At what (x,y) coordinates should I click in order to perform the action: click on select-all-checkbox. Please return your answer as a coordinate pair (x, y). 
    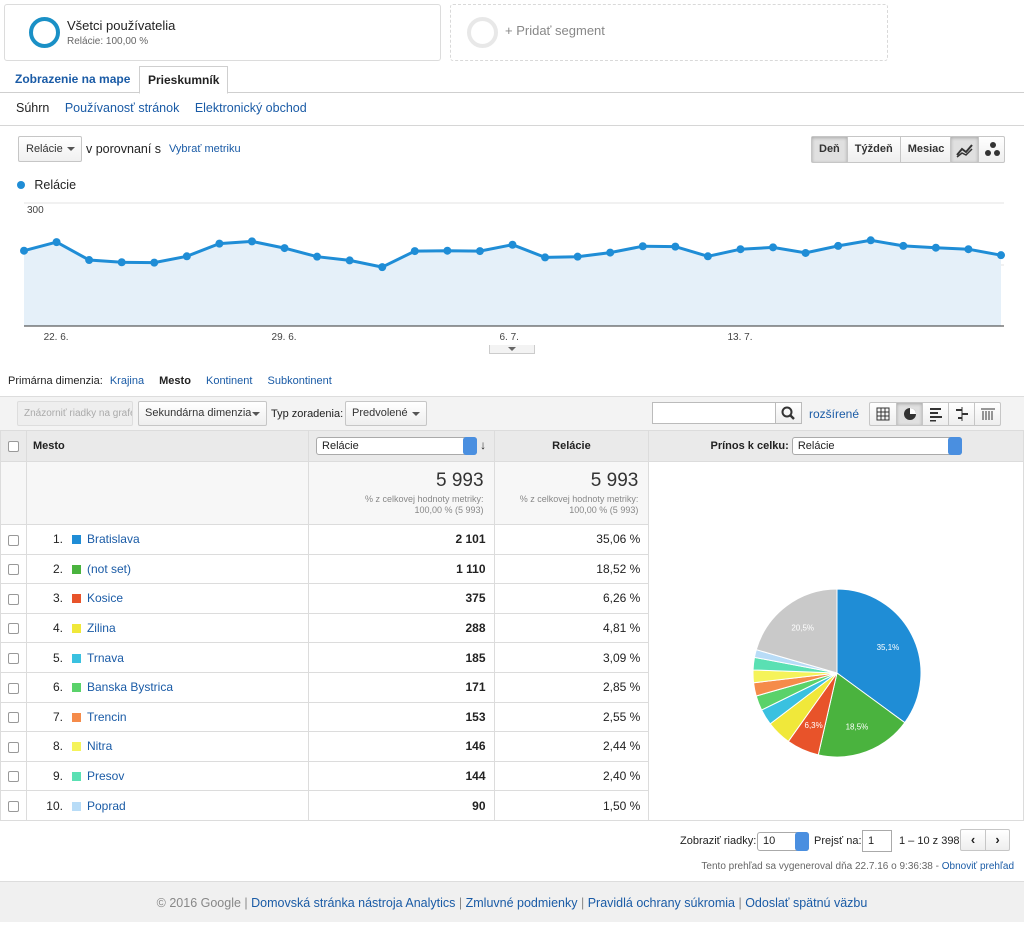
    Looking at the image, I should click on (13, 446).